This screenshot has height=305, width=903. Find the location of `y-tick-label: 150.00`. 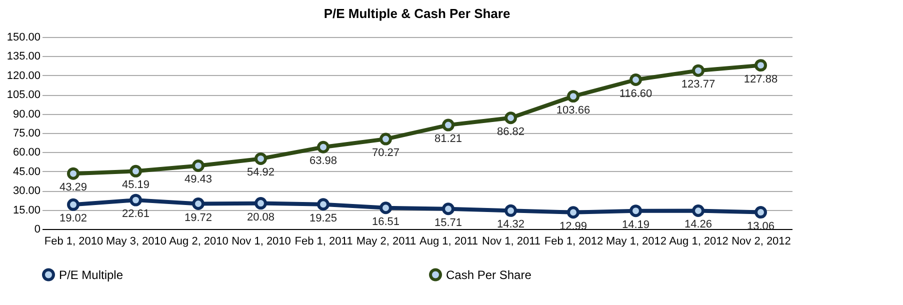

y-tick-label: 150.00 is located at coordinates (23, 38).